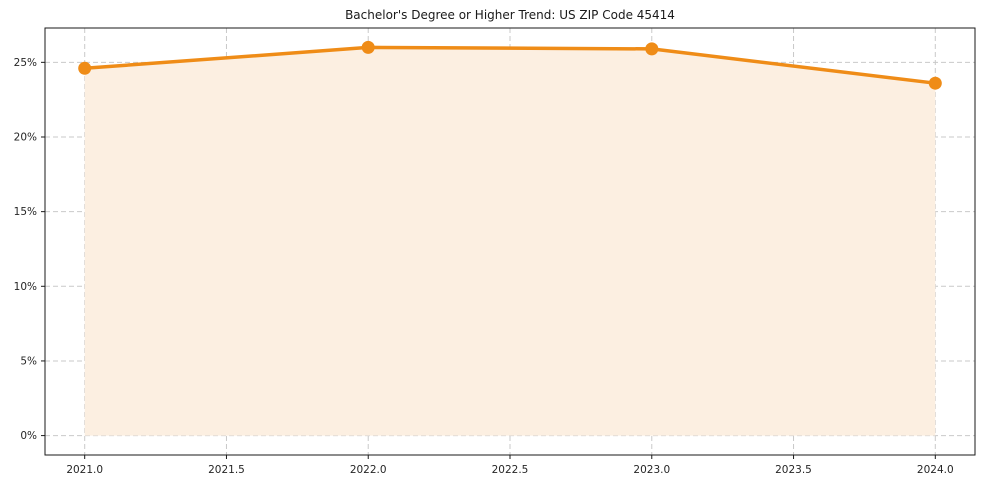 The image size is (989, 490). What do you see at coordinates (28, 361) in the screenshot?
I see `y-tick-label: 5%` at bounding box center [28, 361].